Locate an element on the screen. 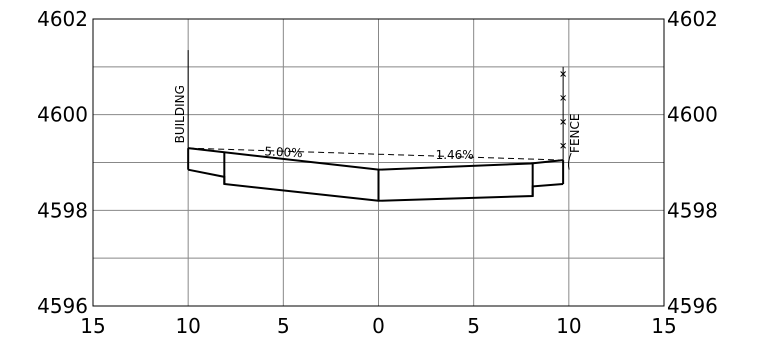 Image resolution: width=758 pixels, height=339 pixels. existing-ground-line is located at coordinates (376, 154).